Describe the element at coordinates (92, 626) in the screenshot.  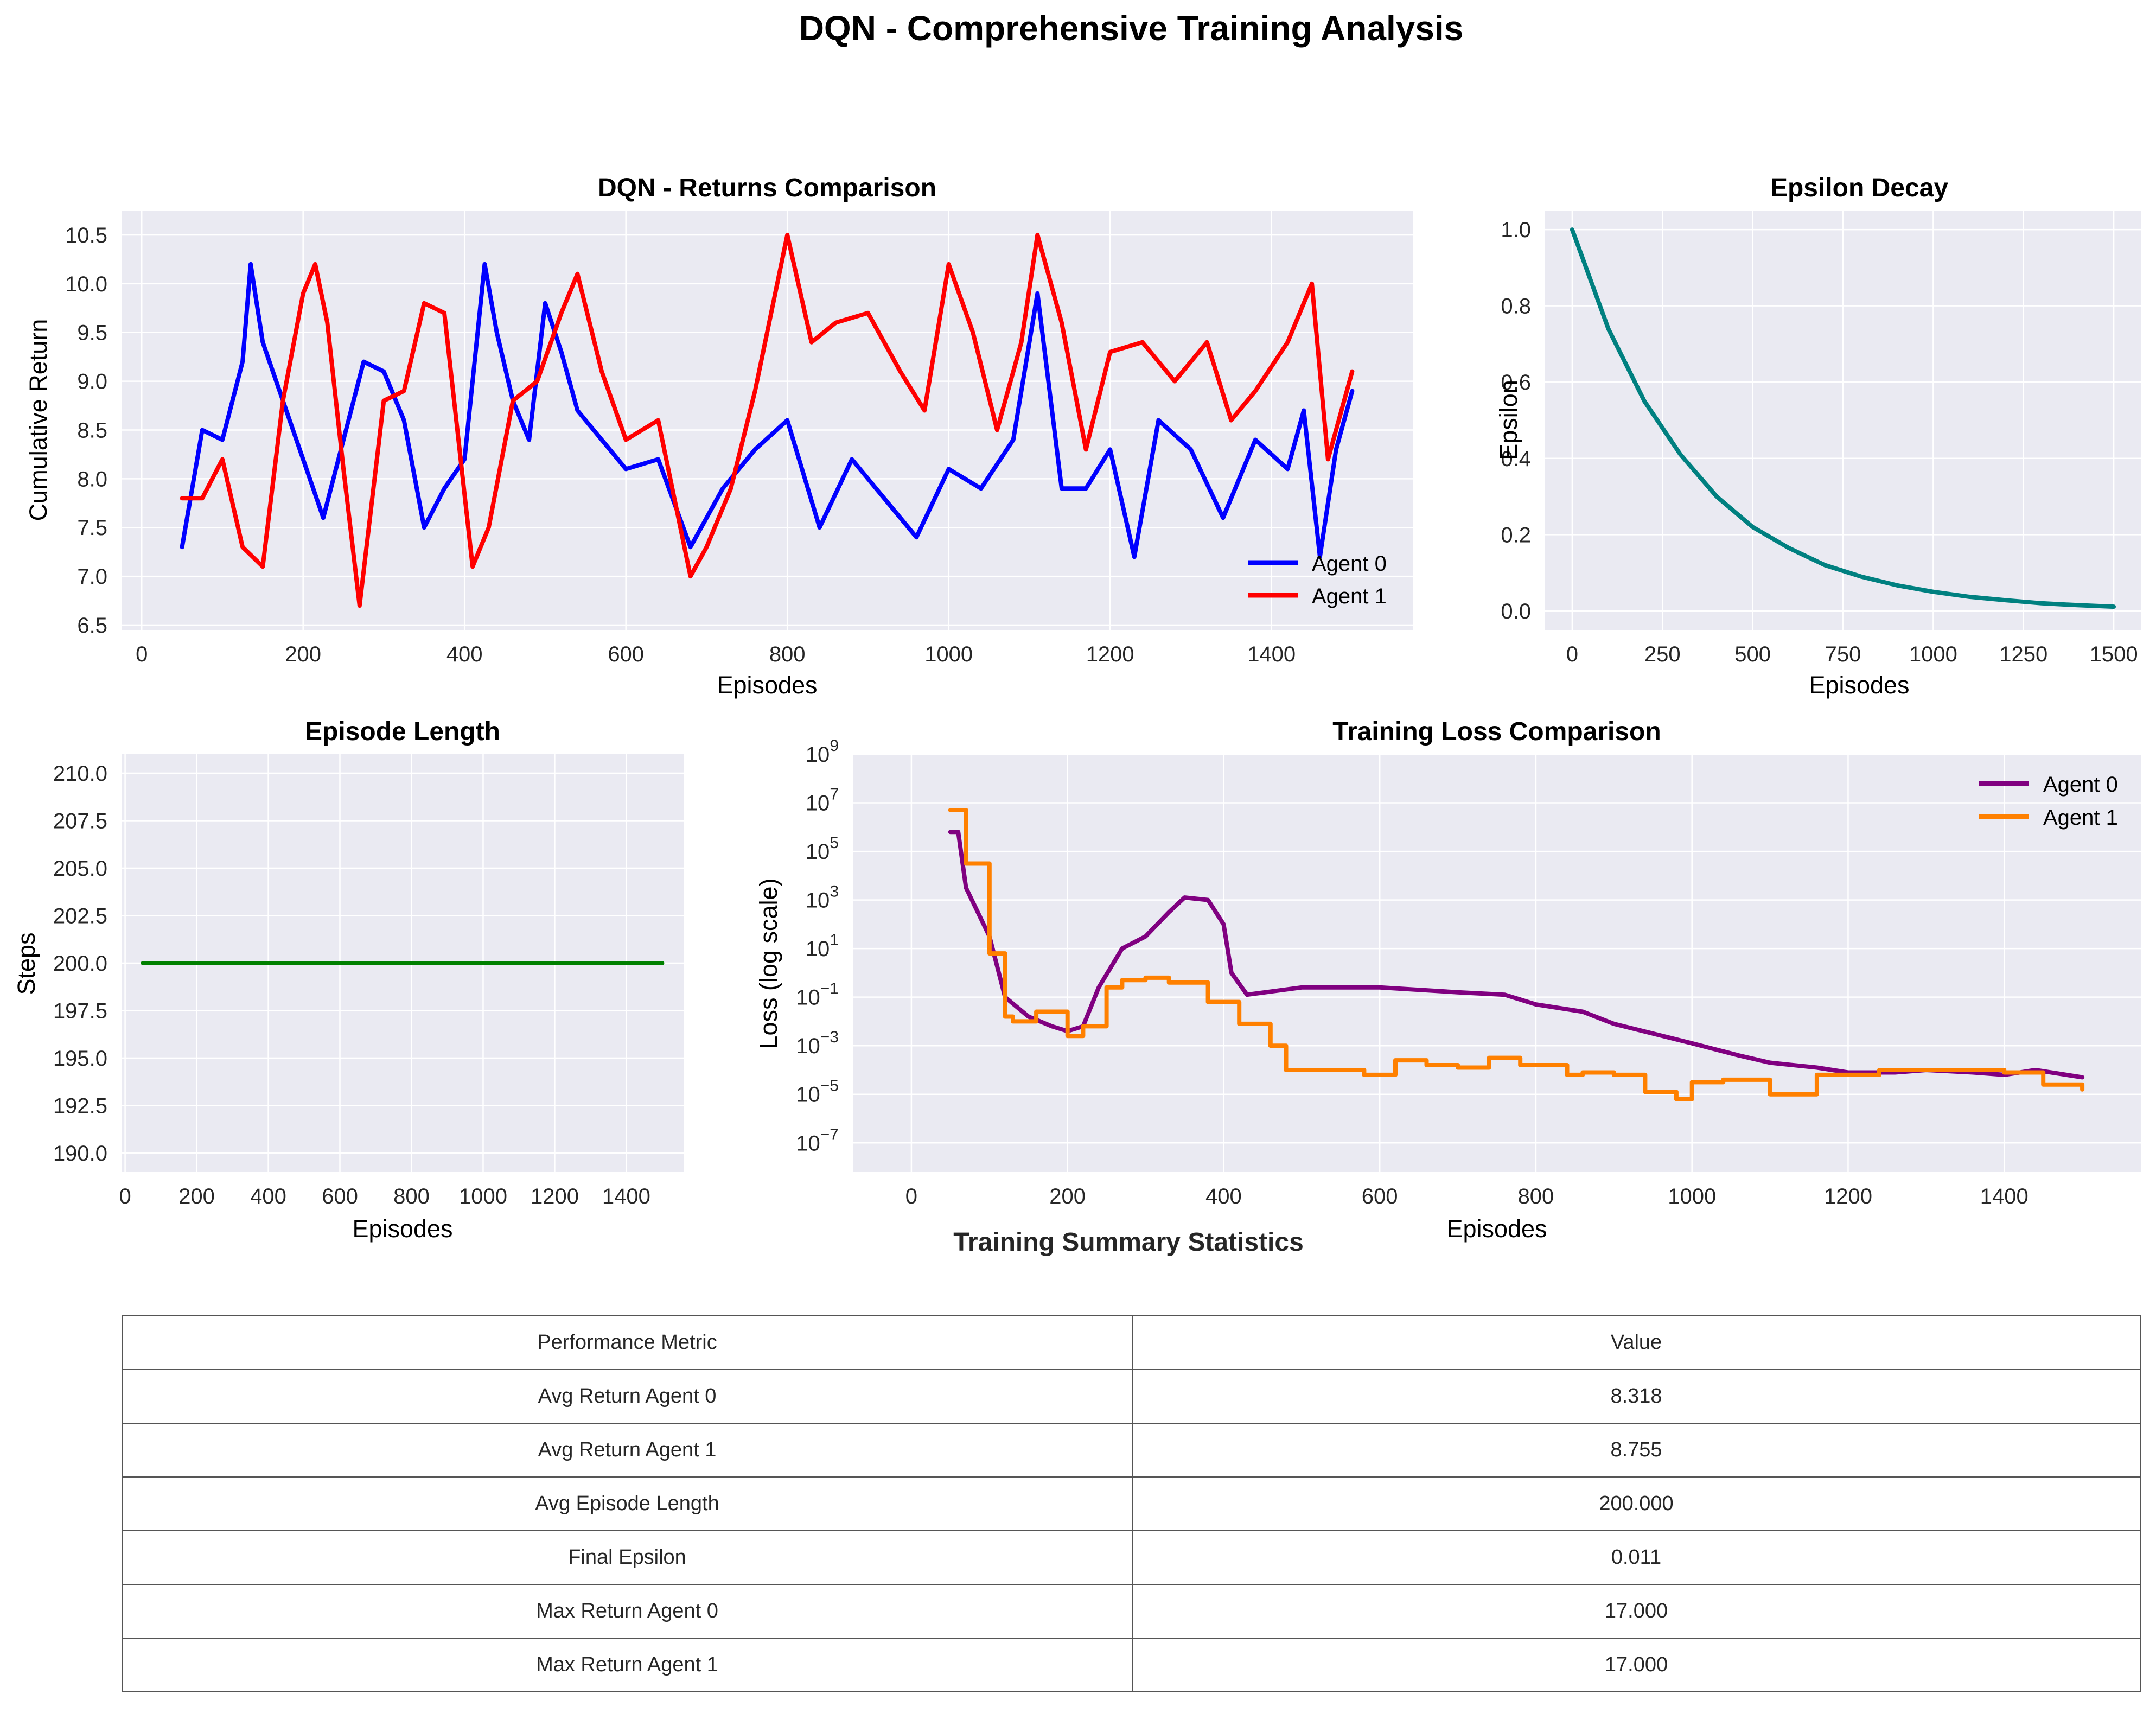
I see `returns-y-tick-label: 6.5` at that location.